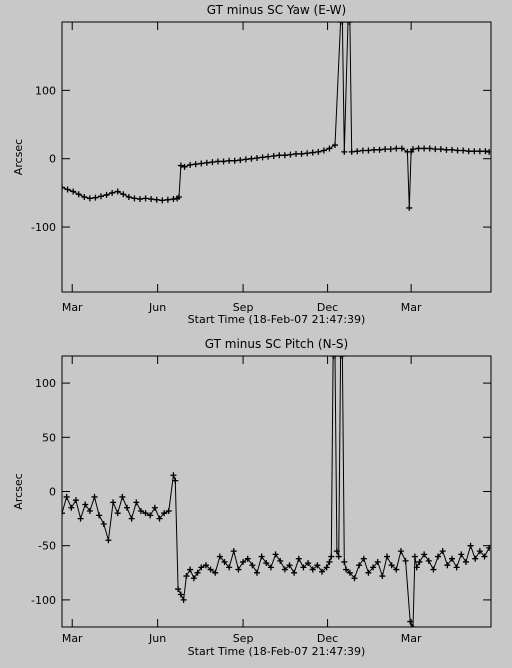 This screenshot has width=512, height=668. Describe the element at coordinates (49, 437) in the screenshot. I see `y-tick-label: 50` at that location.